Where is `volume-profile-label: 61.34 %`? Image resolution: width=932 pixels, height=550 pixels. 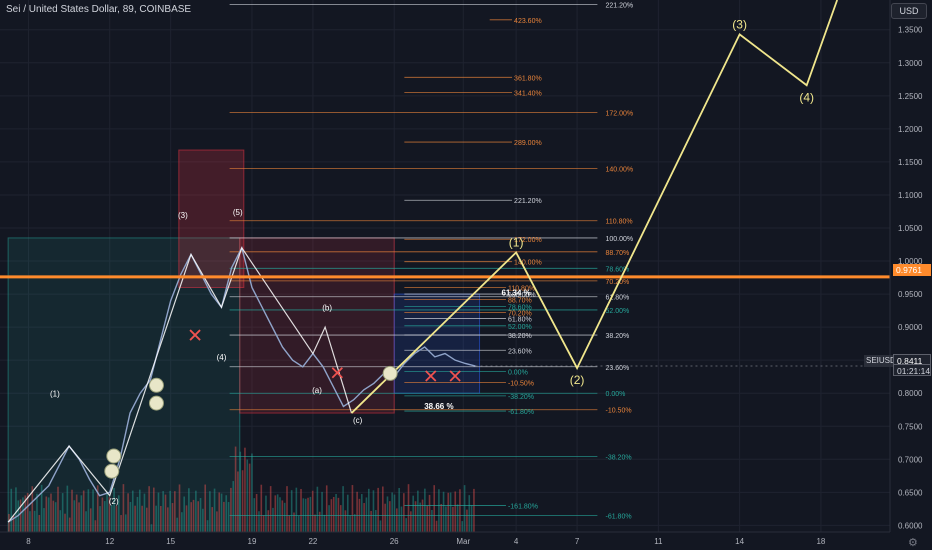 volume-profile-label: 61.34 % is located at coordinates (515, 292).